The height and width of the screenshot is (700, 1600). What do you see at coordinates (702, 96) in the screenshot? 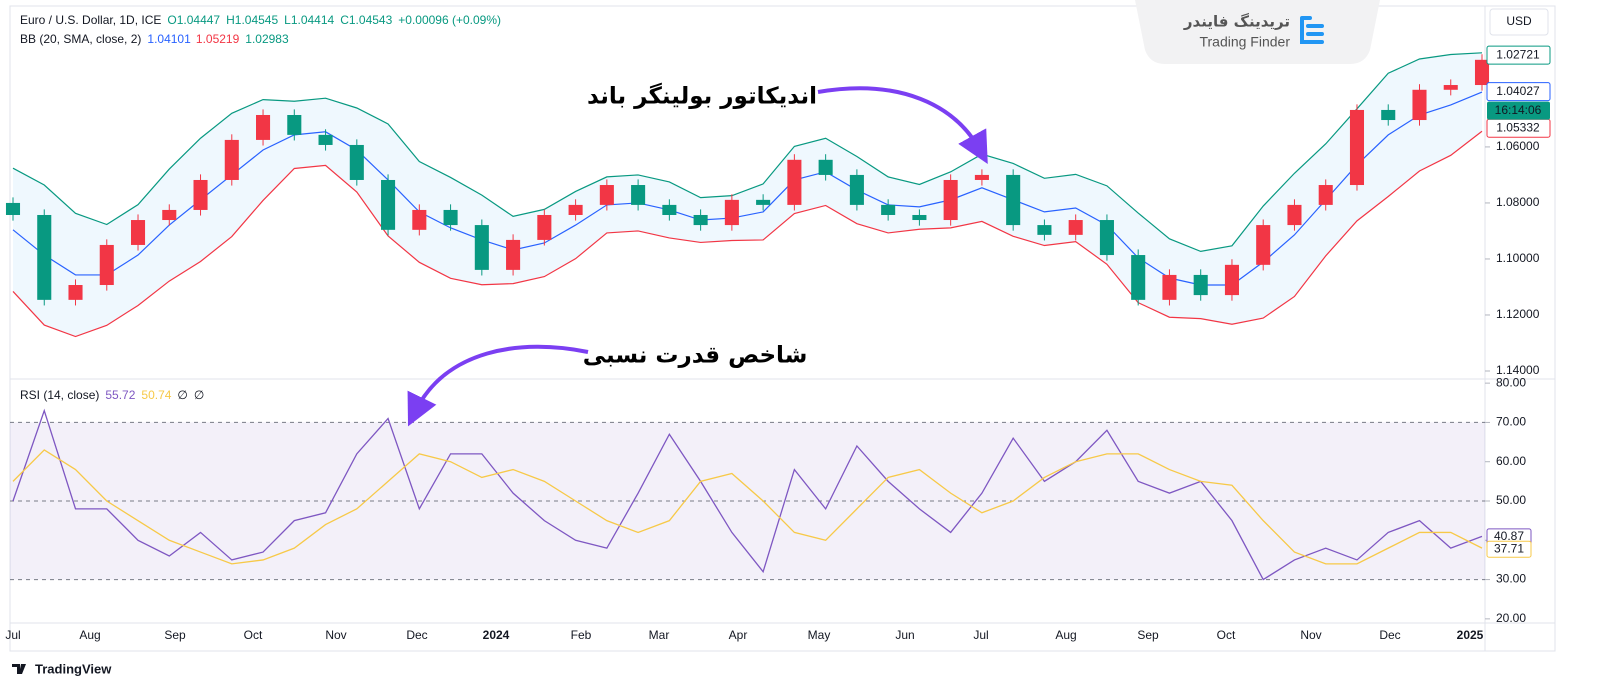
I see `annotation-bb: اندیکاتور بولینگر باند` at bounding box center [702, 96].